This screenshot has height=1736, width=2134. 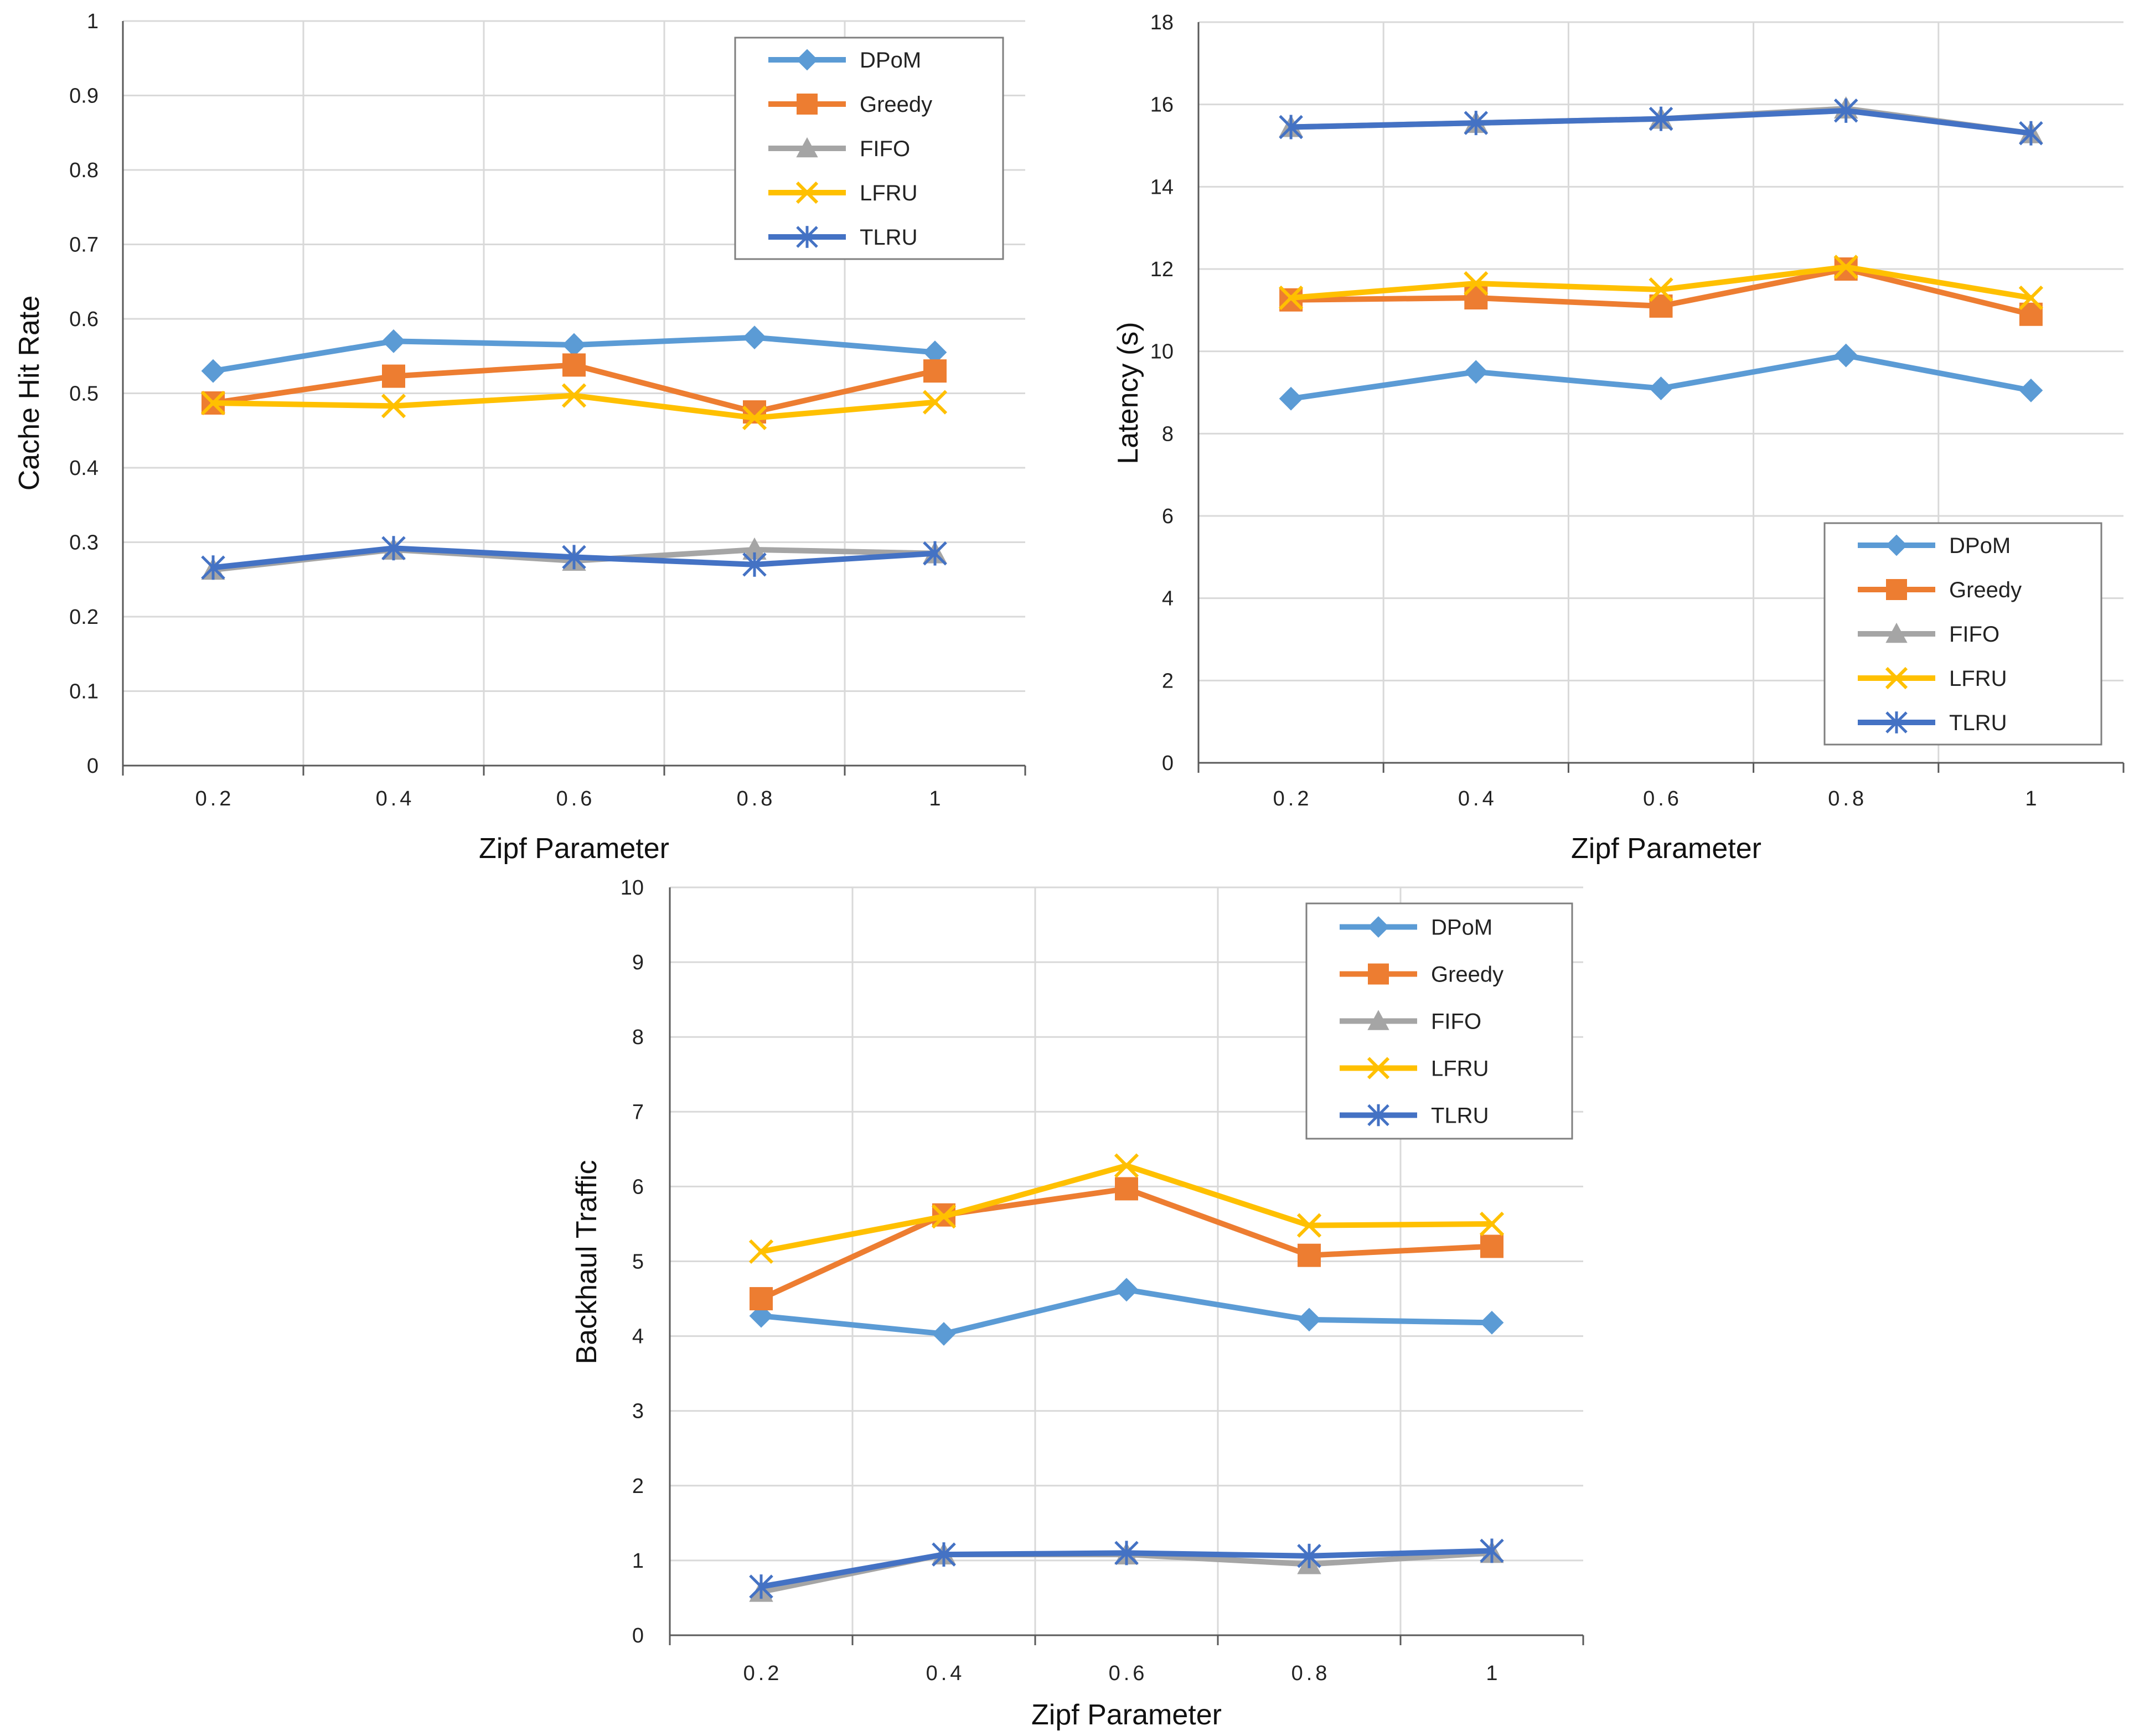 I want to click on y-tick-label: 0.3, so click(x=84, y=543).